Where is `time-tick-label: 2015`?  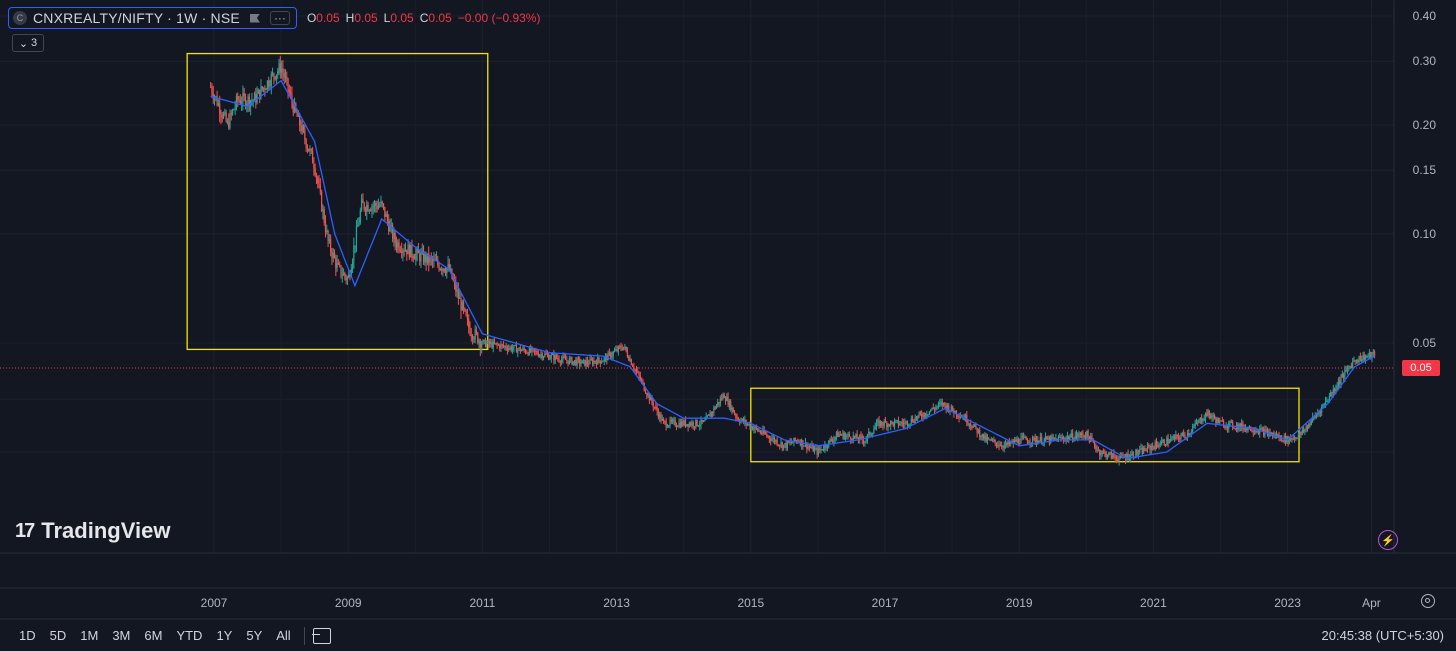 time-tick-label: 2015 is located at coordinates (750, 603).